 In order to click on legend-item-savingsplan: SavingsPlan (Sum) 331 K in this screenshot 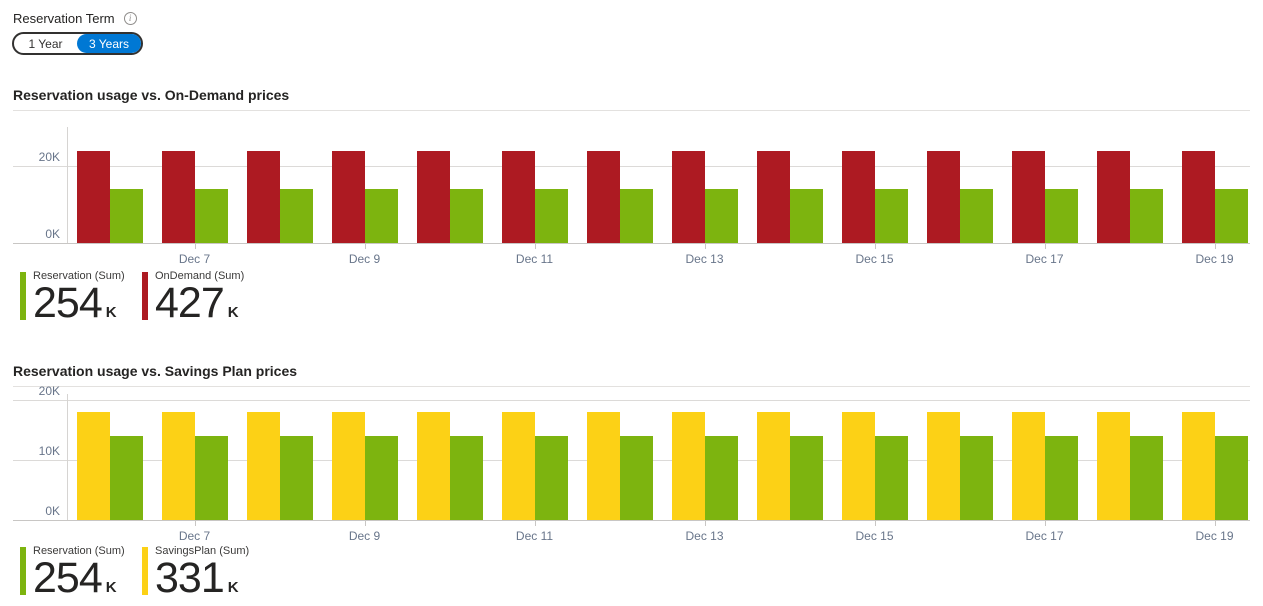, I will do `click(203, 573)`.